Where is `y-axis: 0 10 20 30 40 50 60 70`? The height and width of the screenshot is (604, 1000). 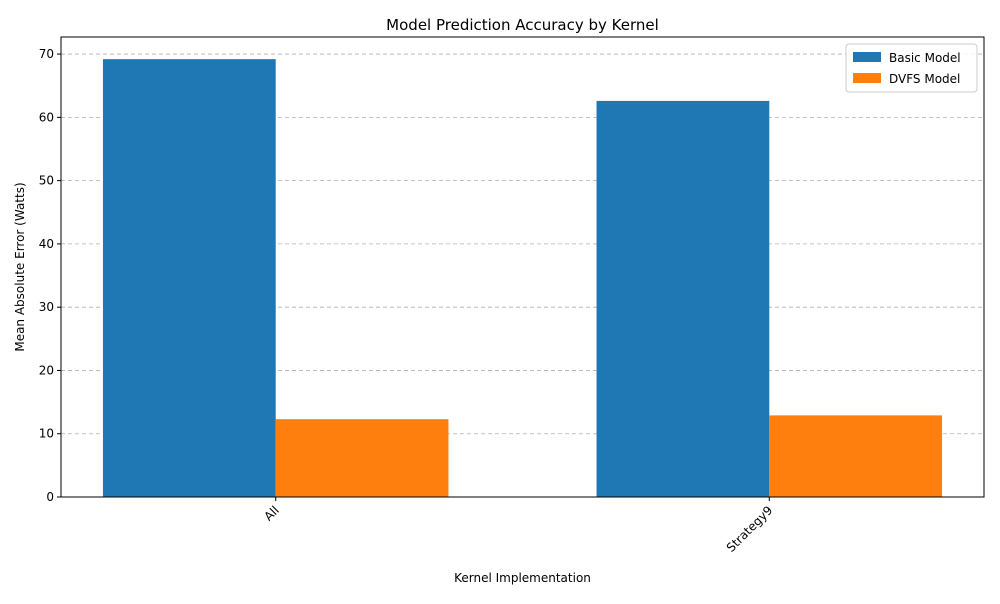
y-axis: 0 10 20 30 40 50 60 70 is located at coordinates (50, 275).